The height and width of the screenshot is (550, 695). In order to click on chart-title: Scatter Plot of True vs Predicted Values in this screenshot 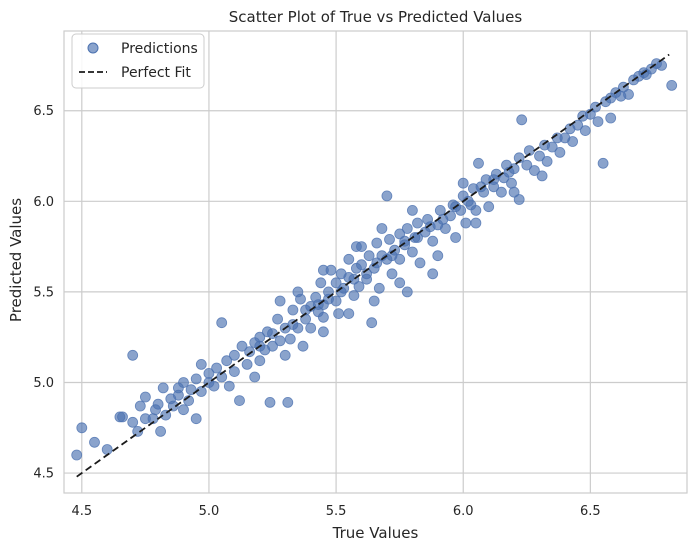, I will do `click(376, 17)`.